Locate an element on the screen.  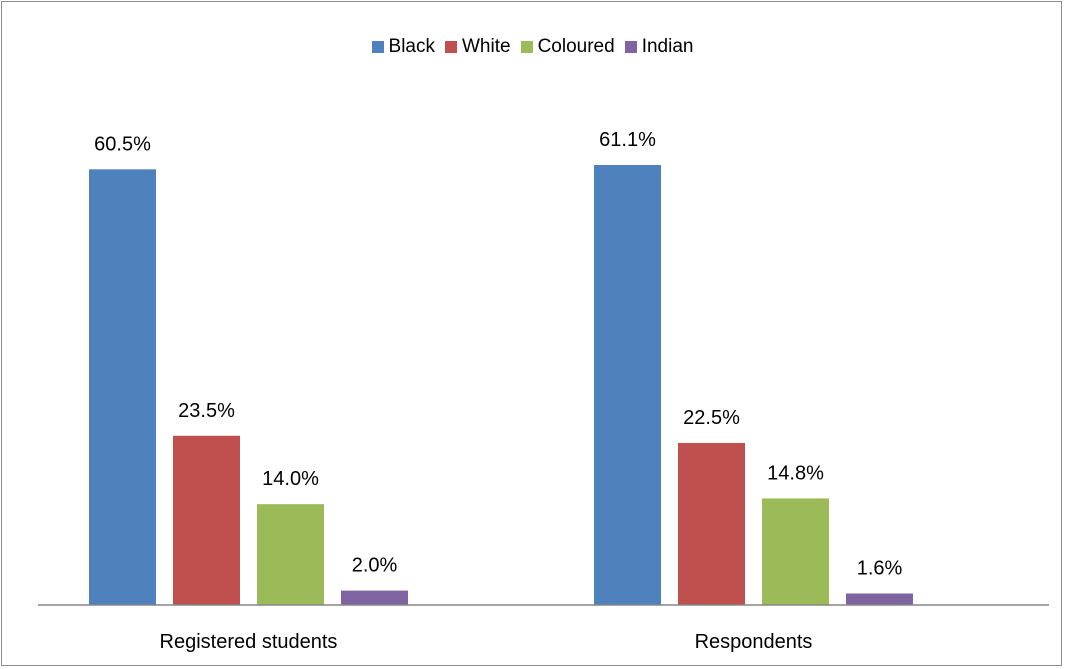
legend-label-indian: Indian is located at coordinates (667, 46).